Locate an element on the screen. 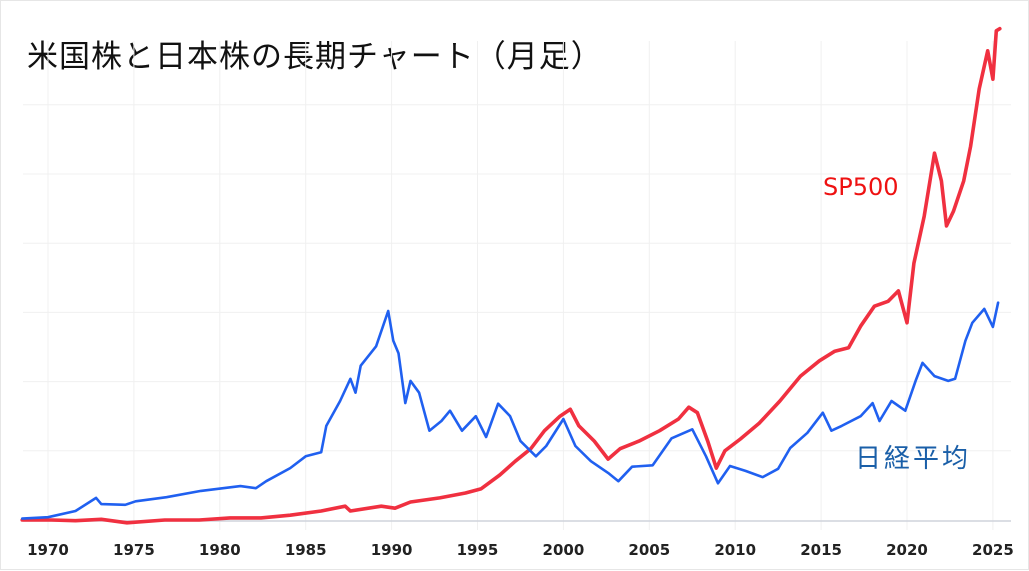 The height and width of the screenshot is (571, 1029). sp500-annotation: SP500 is located at coordinates (861, 187).